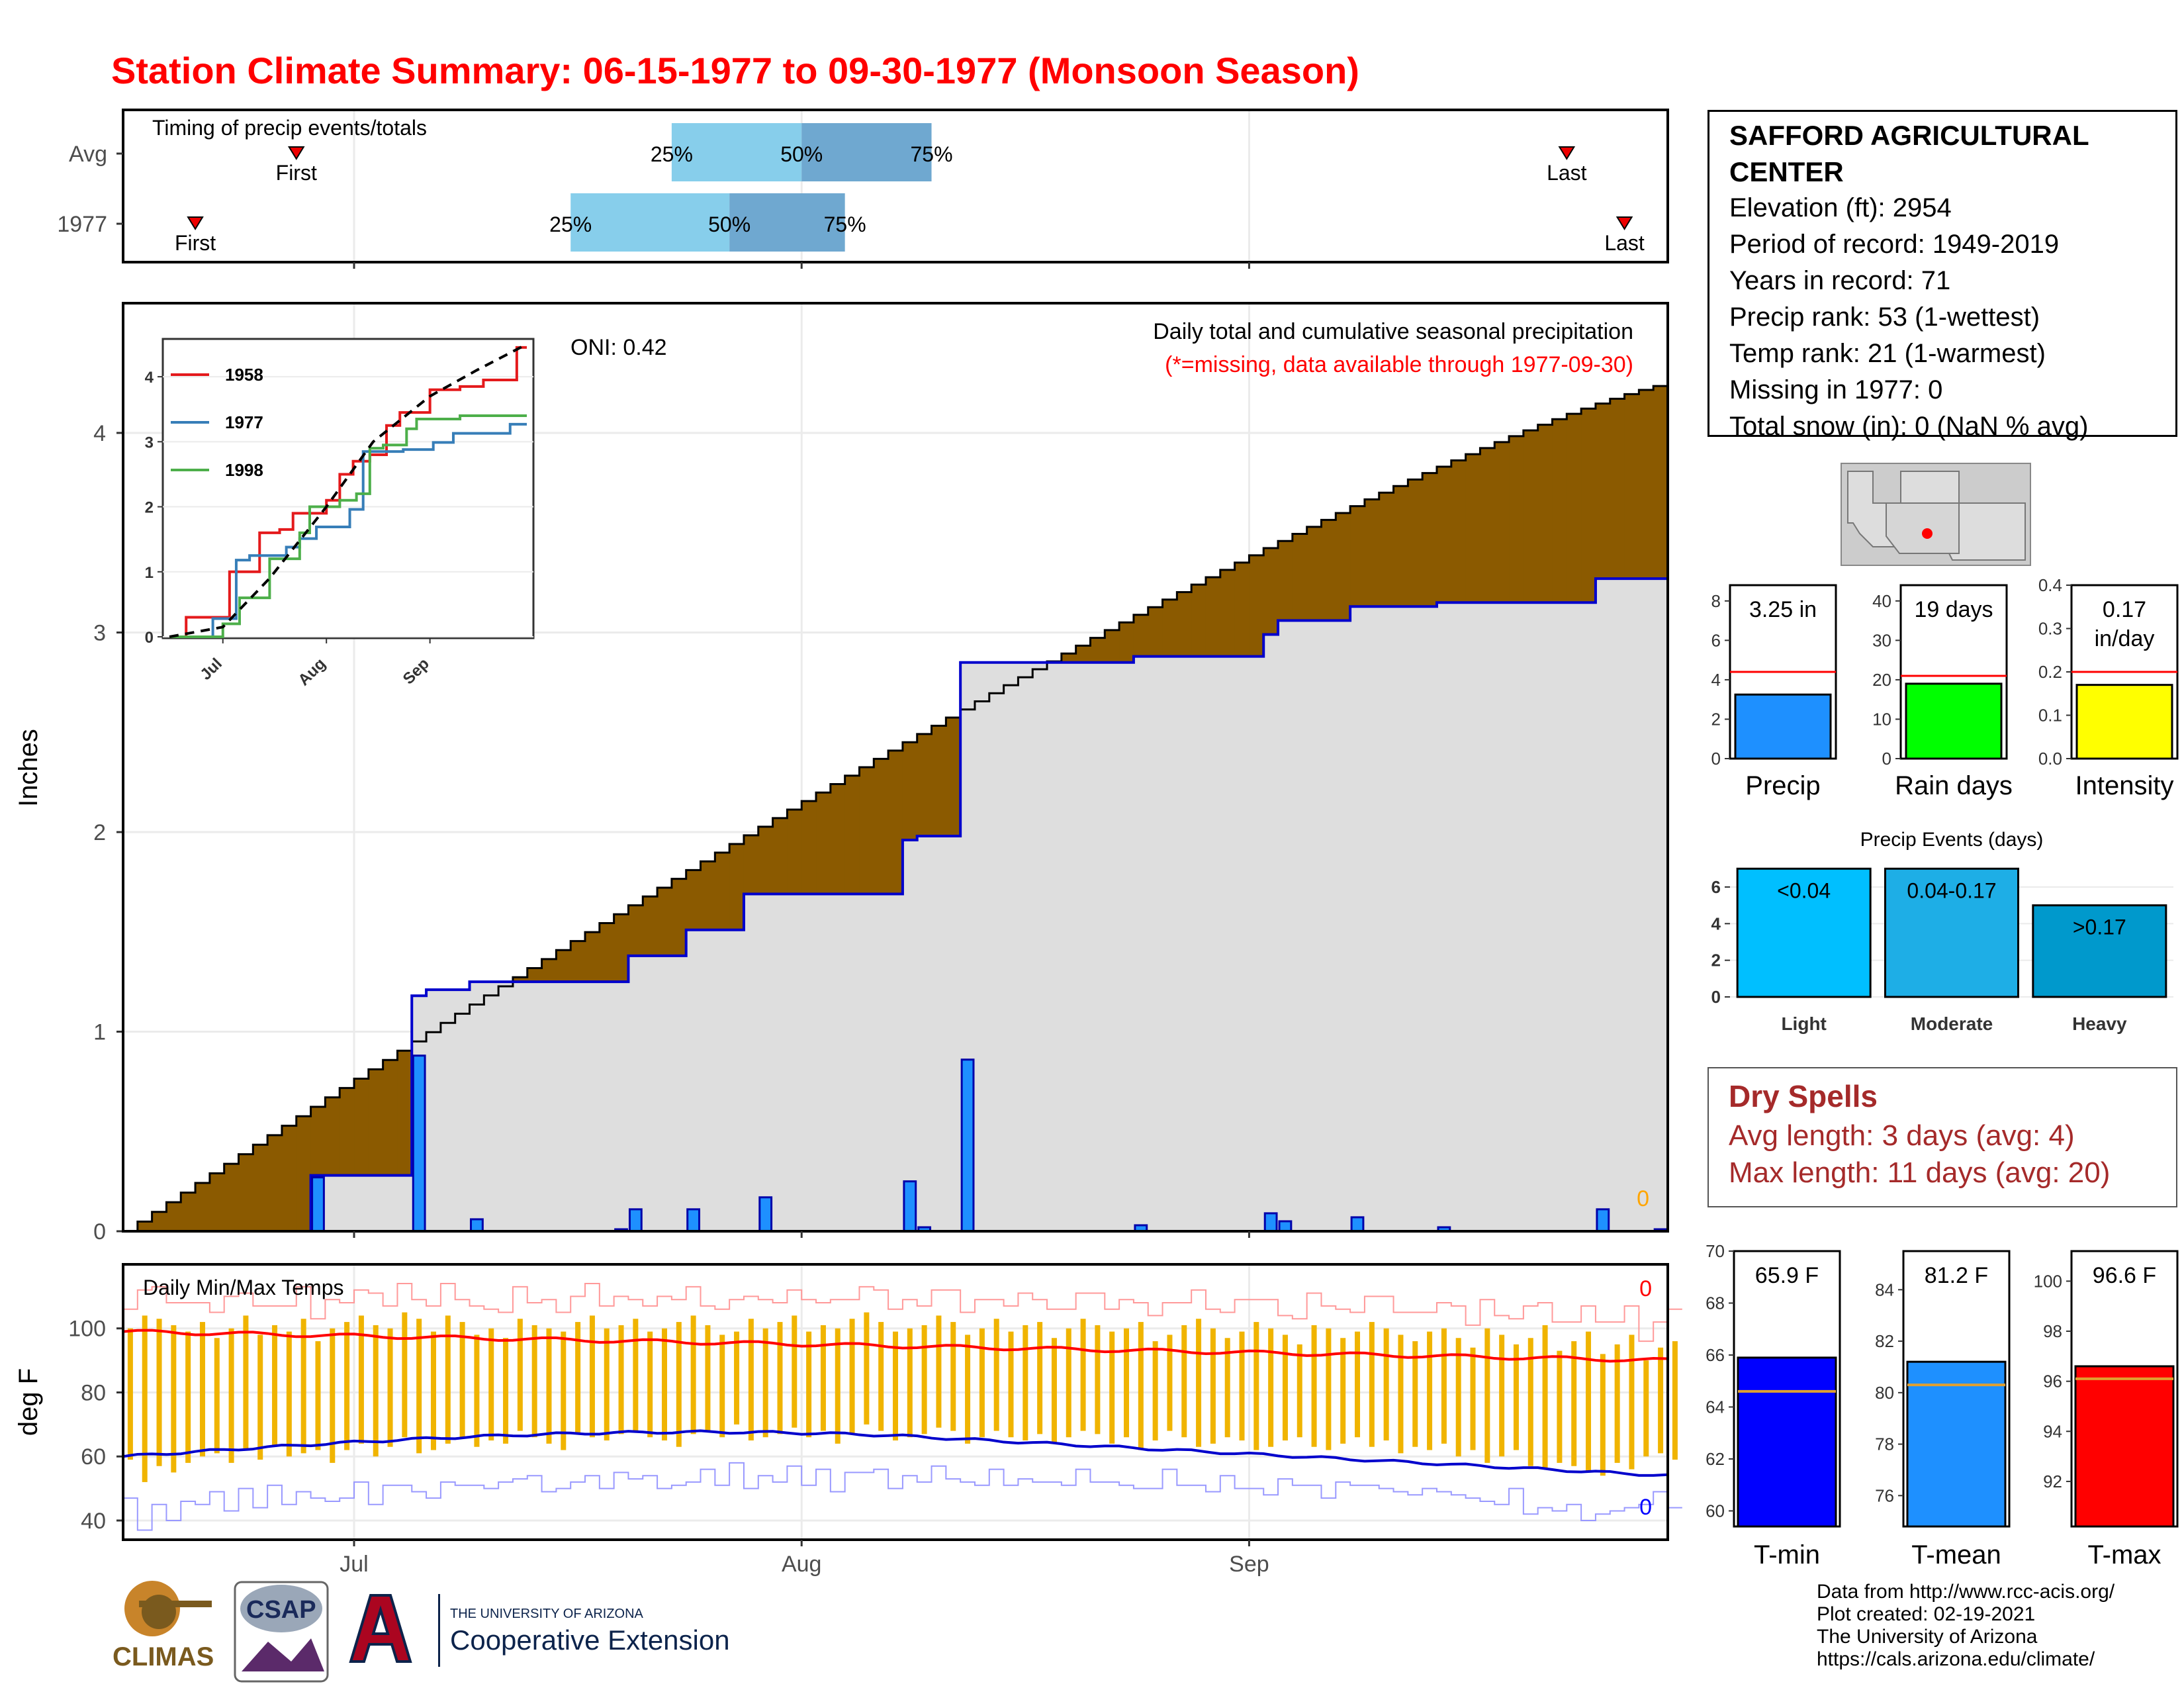  Describe the element at coordinates (2124, 609) in the screenshot. I see `text-line: 0.17` at that location.